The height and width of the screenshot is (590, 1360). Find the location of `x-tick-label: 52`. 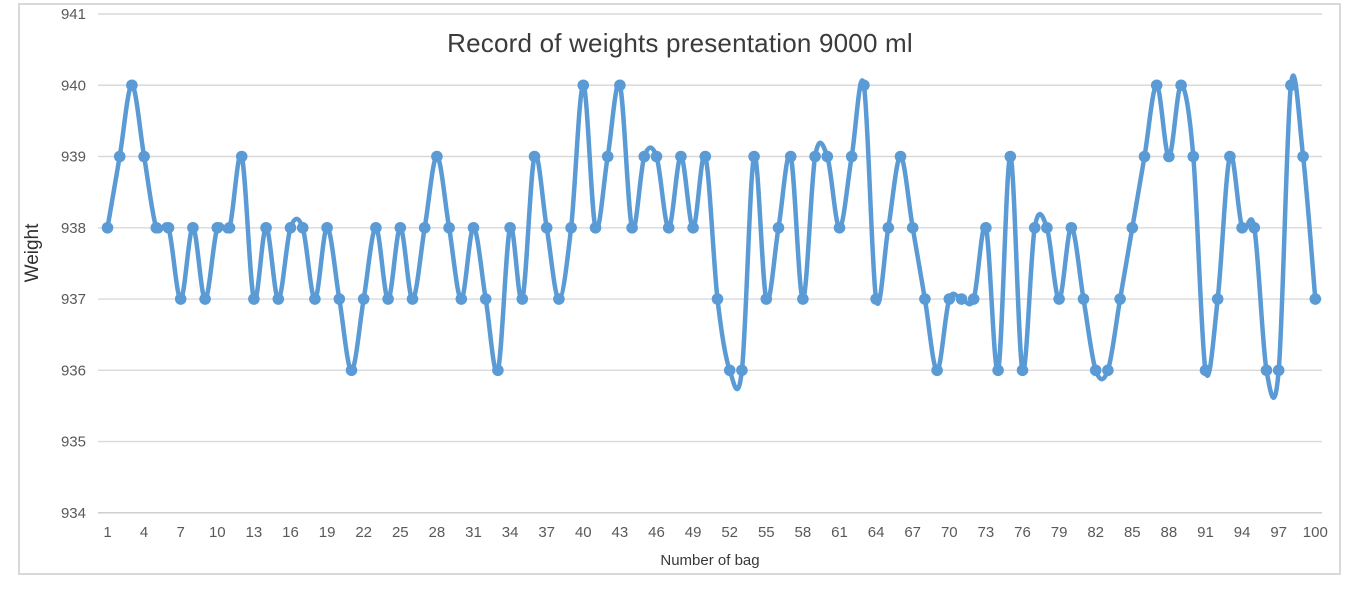

x-tick-label: 52 is located at coordinates (729, 532).